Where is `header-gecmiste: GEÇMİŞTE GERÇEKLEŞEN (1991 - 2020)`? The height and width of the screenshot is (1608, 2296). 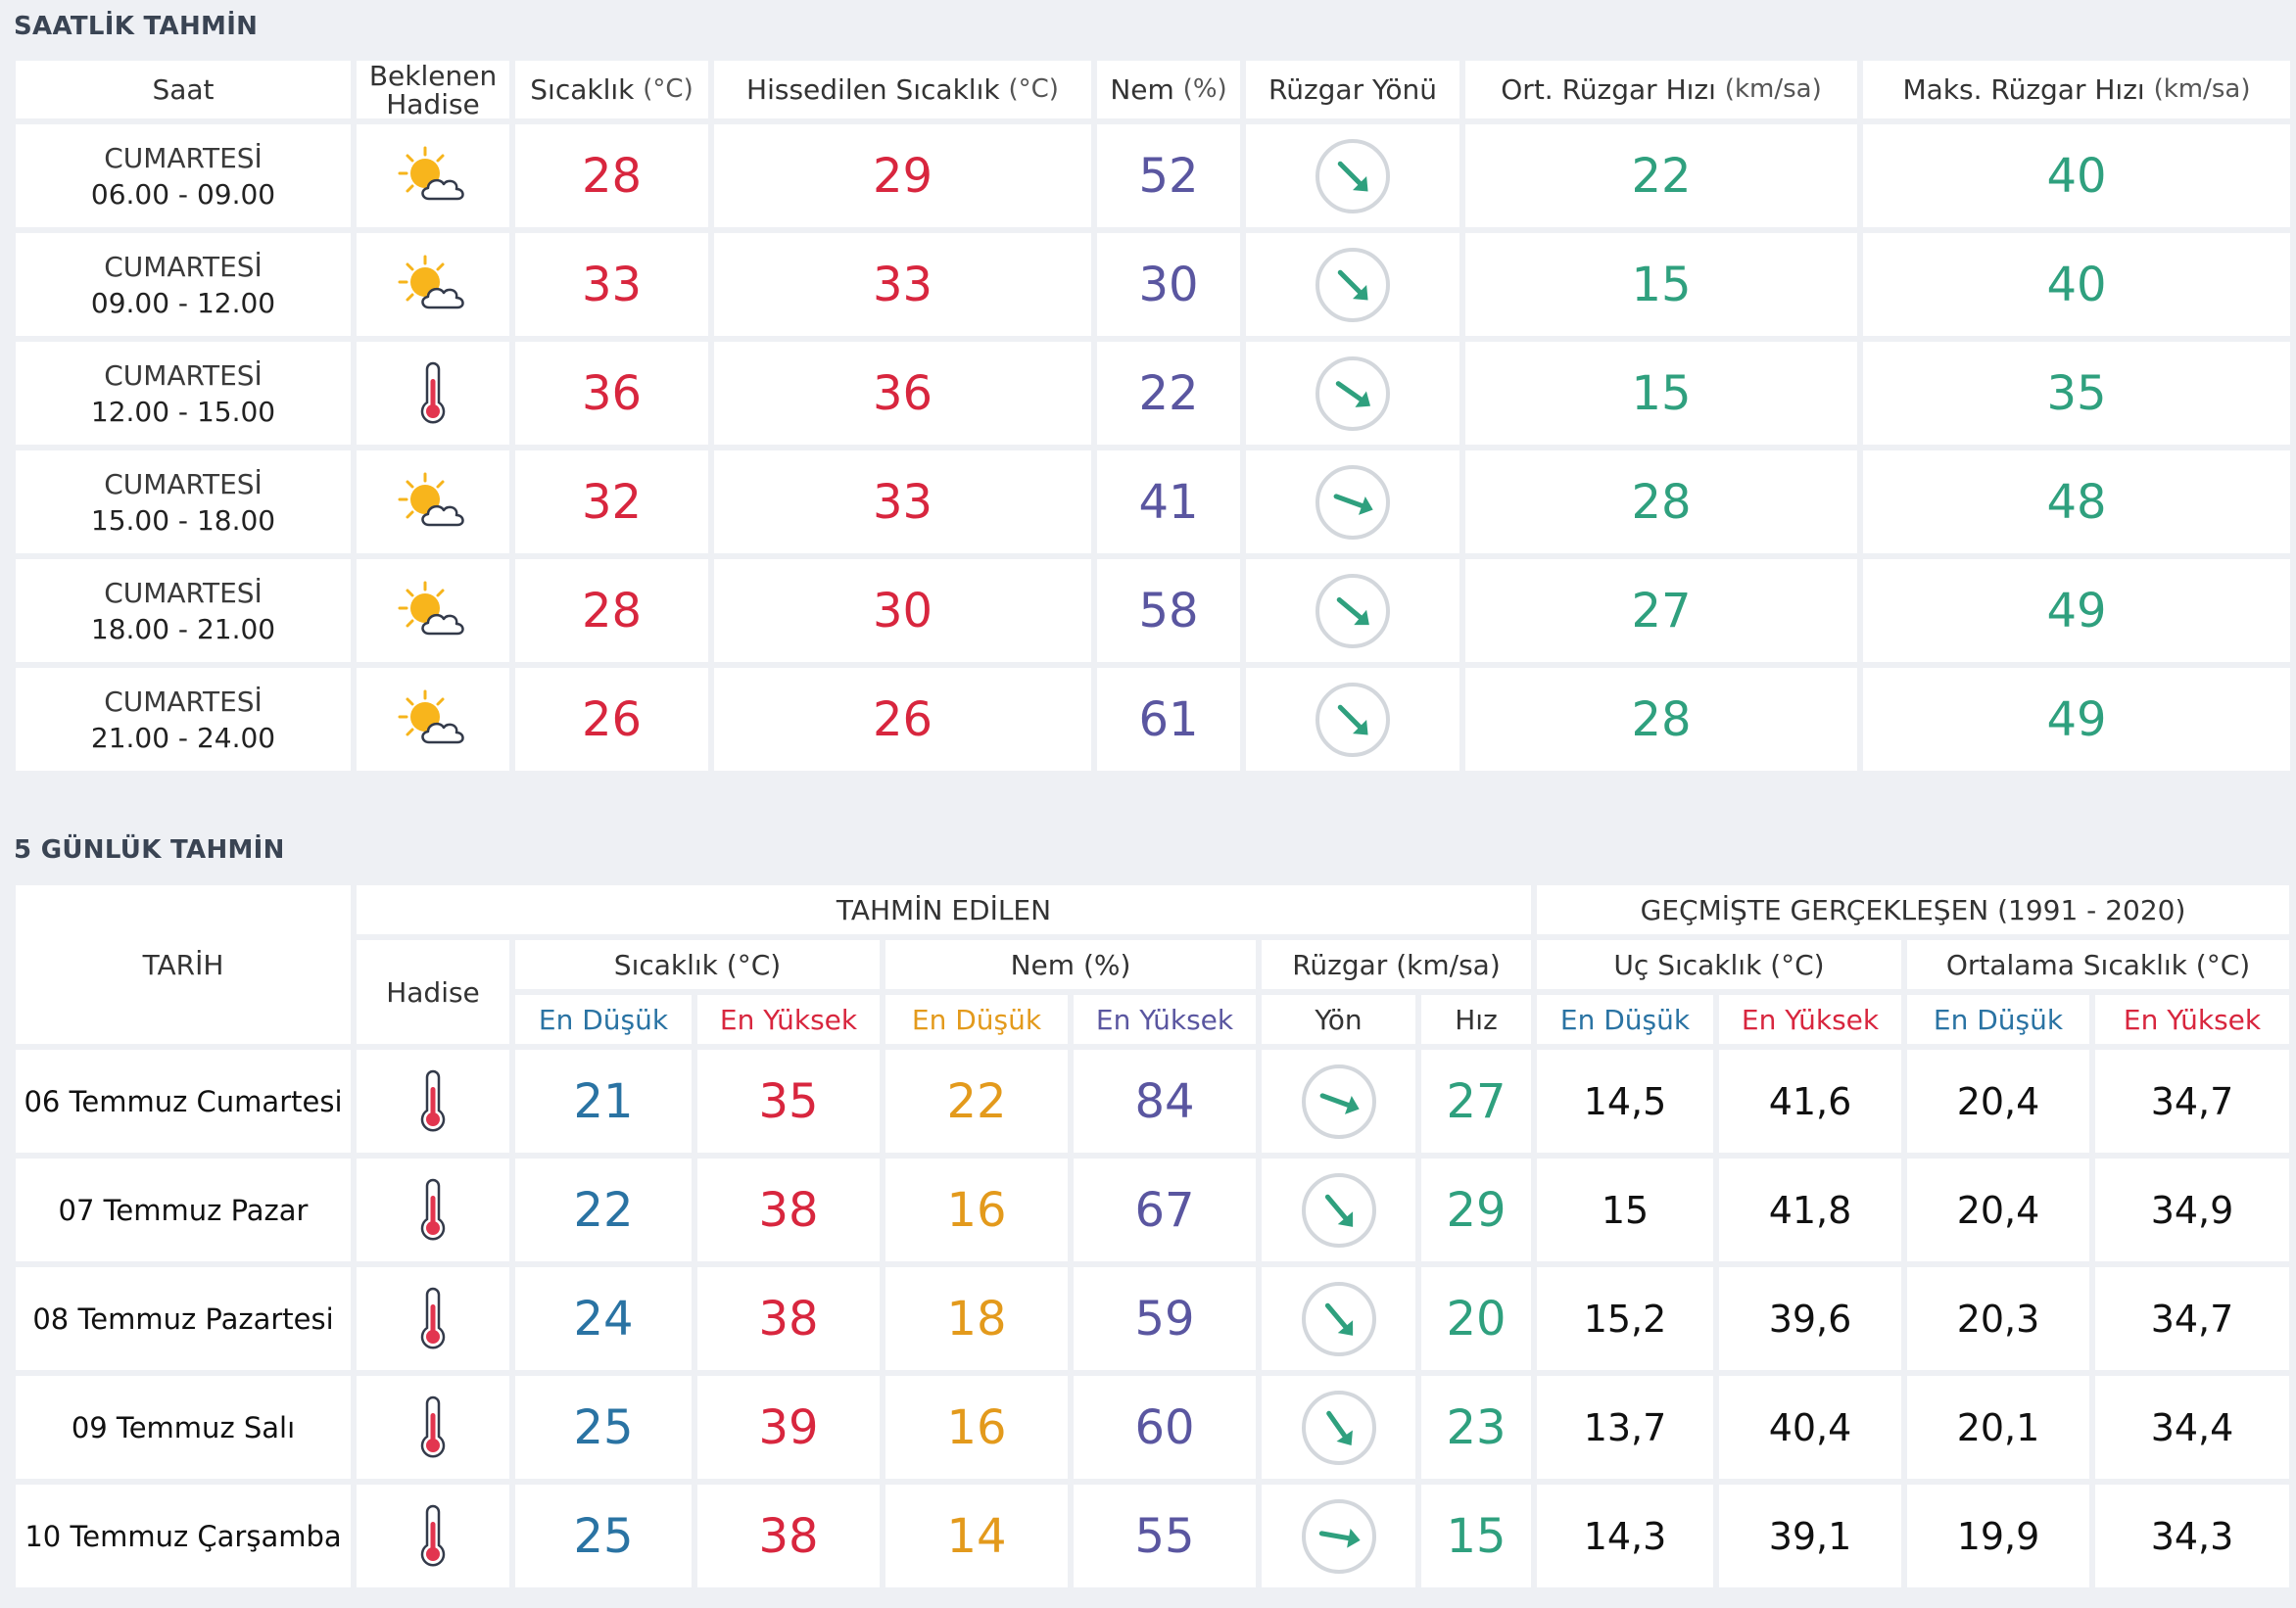
header-gecmiste: GEÇMİŞTE GERÇEKLEŞEN (1991 - 2020) is located at coordinates (1913, 909).